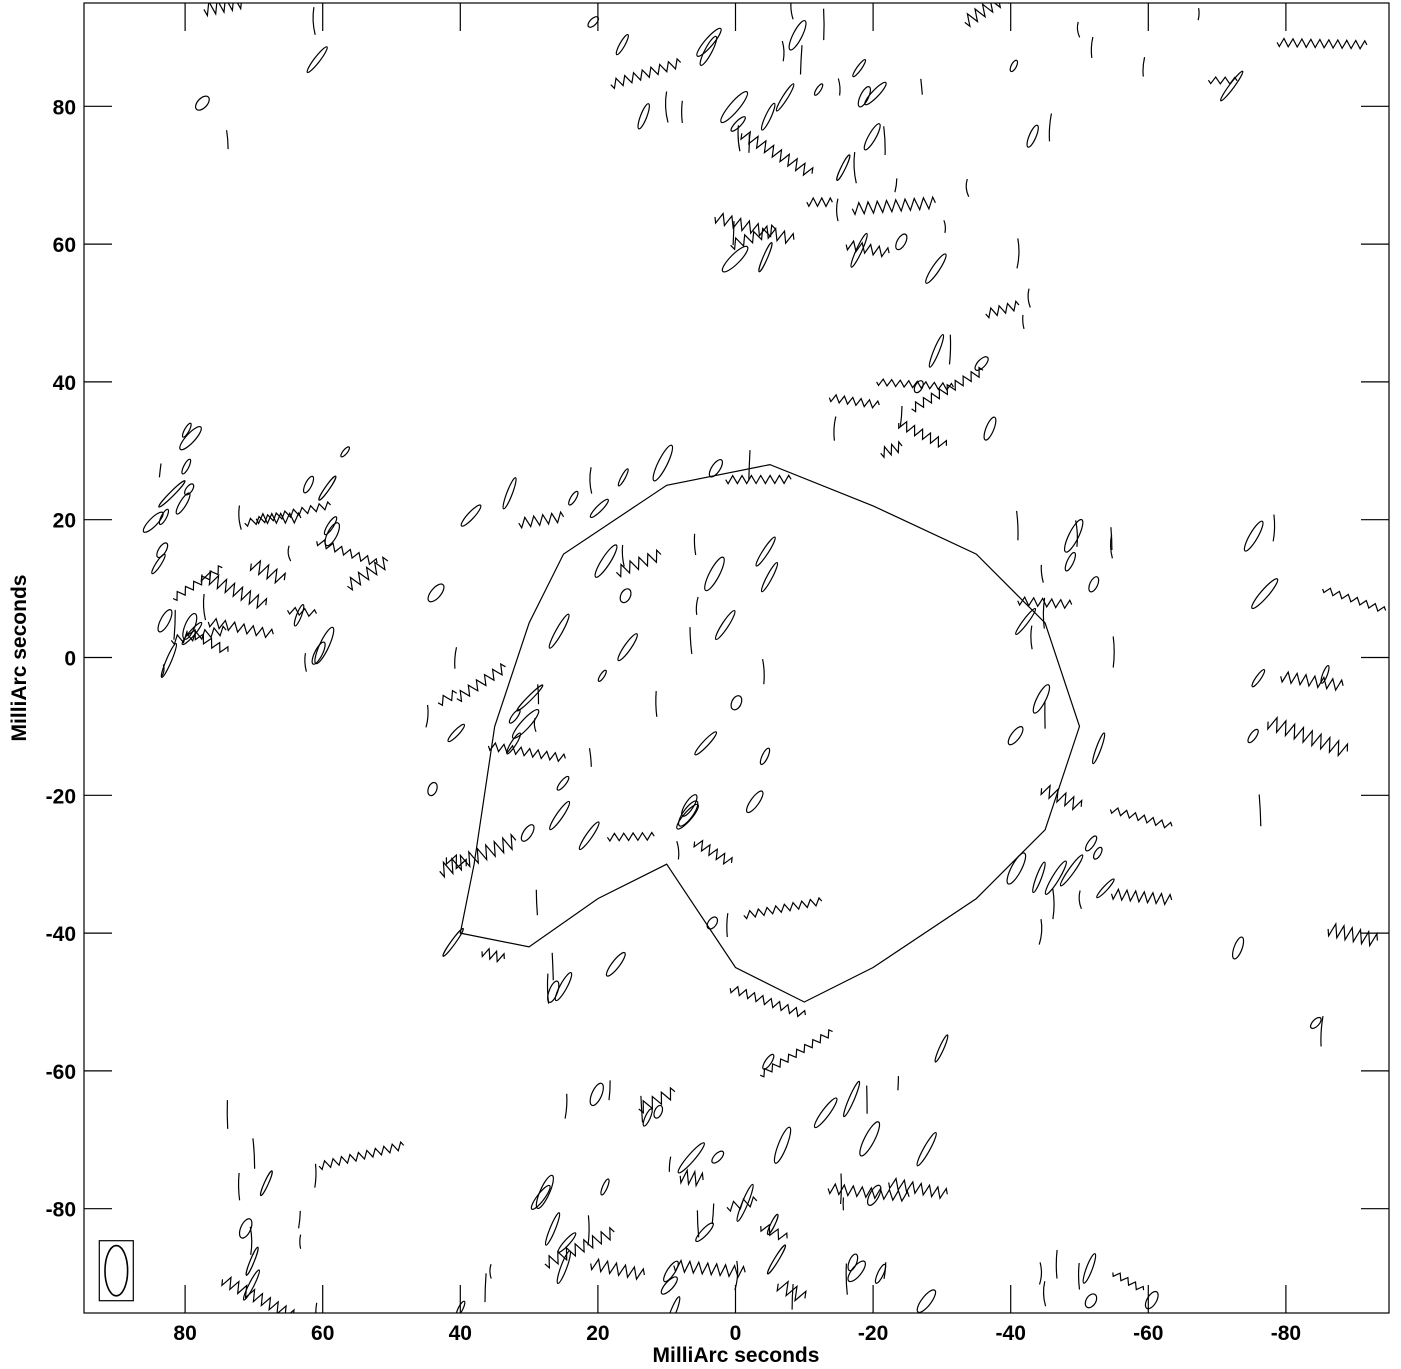  I want to click on y-tick-label: -80, so click(61, 1210).